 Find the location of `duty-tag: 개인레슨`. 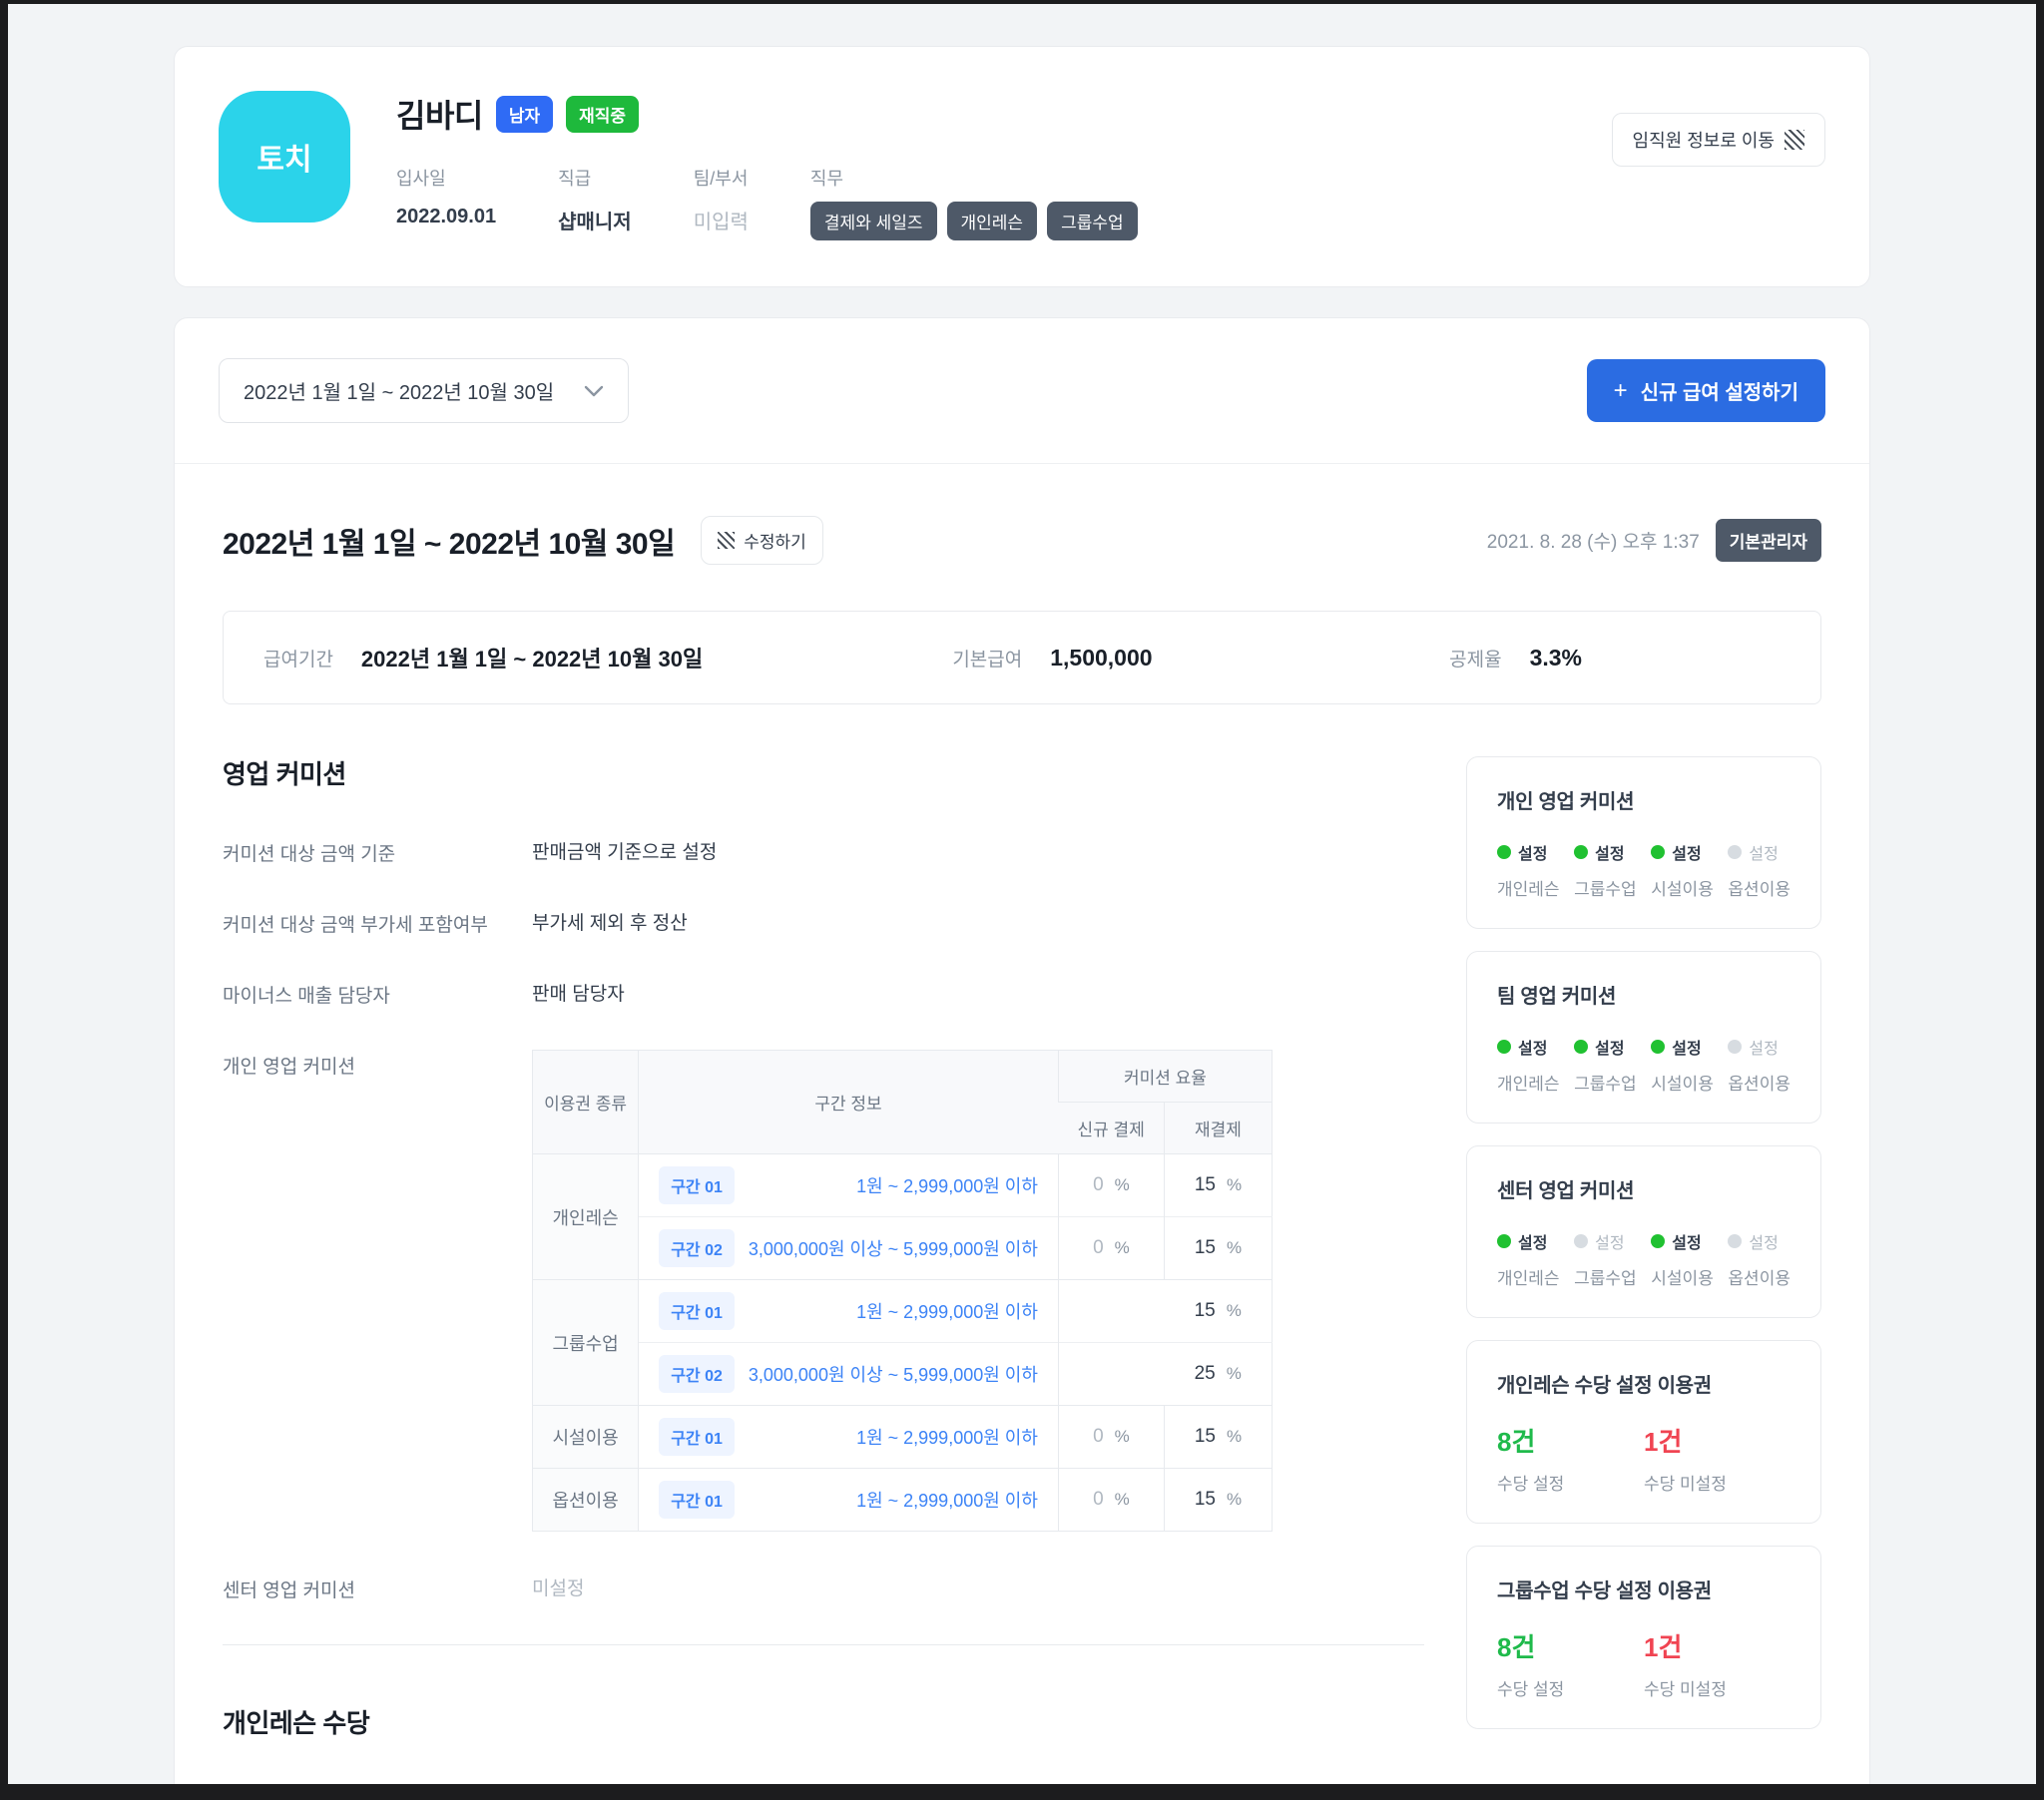

duty-tag: 개인레슨 is located at coordinates (992, 221).